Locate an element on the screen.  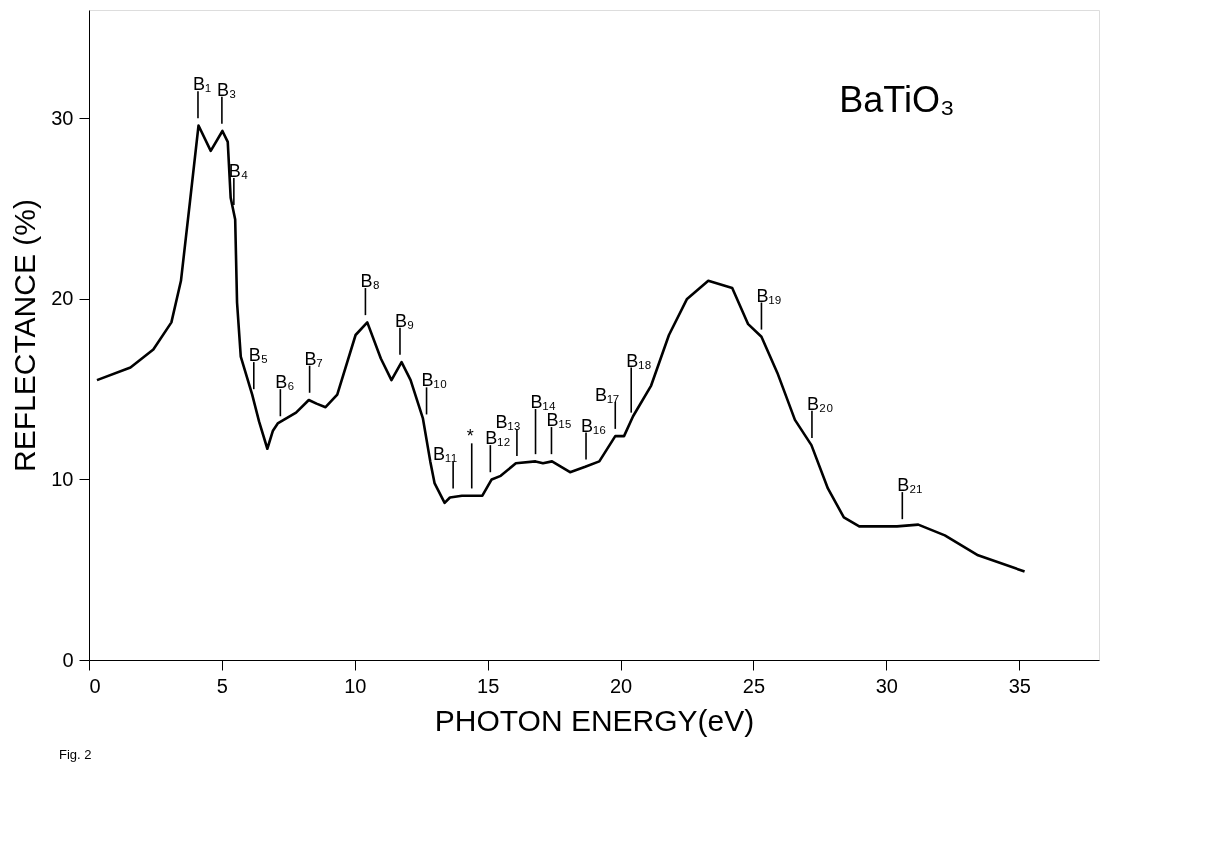
x-tick-label: 0 is located at coordinates (95, 685).